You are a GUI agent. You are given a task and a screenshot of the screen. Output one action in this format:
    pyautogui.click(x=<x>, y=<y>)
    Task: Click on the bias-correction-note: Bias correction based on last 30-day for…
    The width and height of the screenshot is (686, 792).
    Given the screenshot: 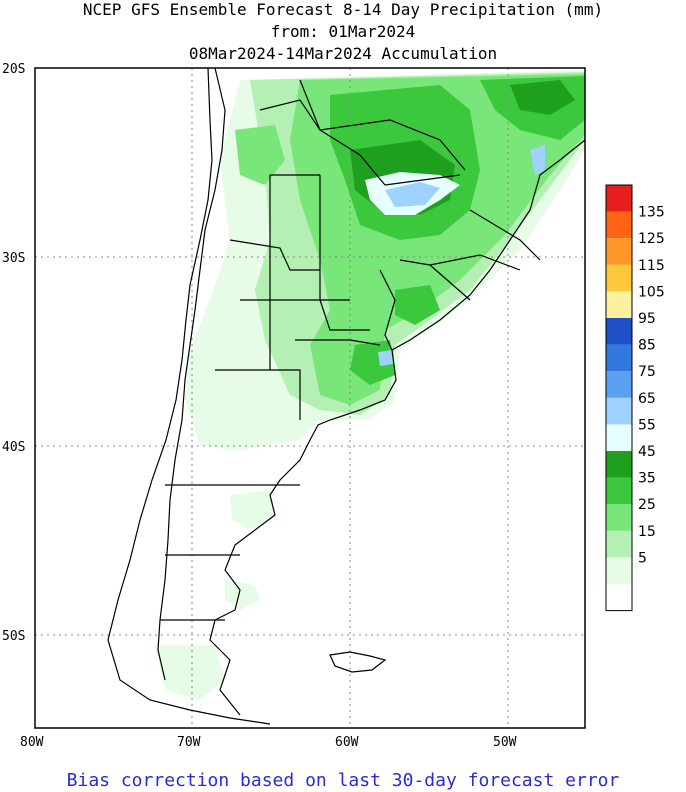 What is the action you would take?
    pyautogui.click(x=343, y=780)
    